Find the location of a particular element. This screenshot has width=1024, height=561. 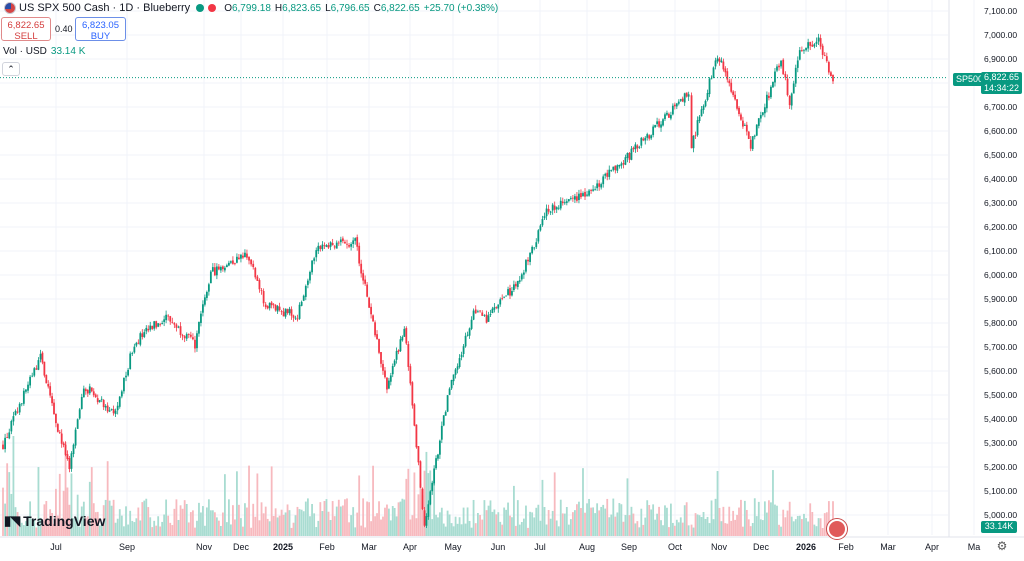

us-flag-icon is located at coordinates (10, 8).